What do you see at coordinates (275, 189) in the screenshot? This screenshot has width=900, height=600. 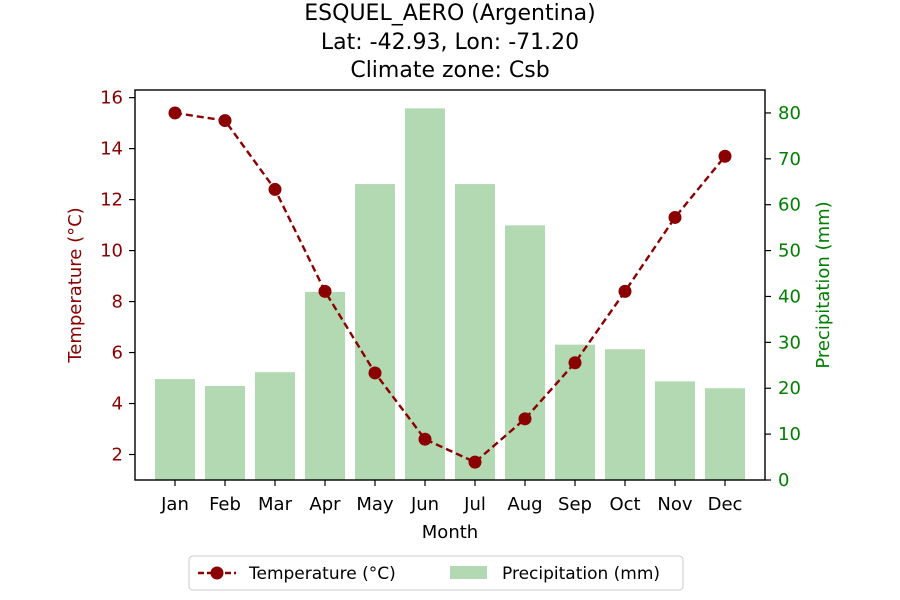 I see `temperature-point-mar` at bounding box center [275, 189].